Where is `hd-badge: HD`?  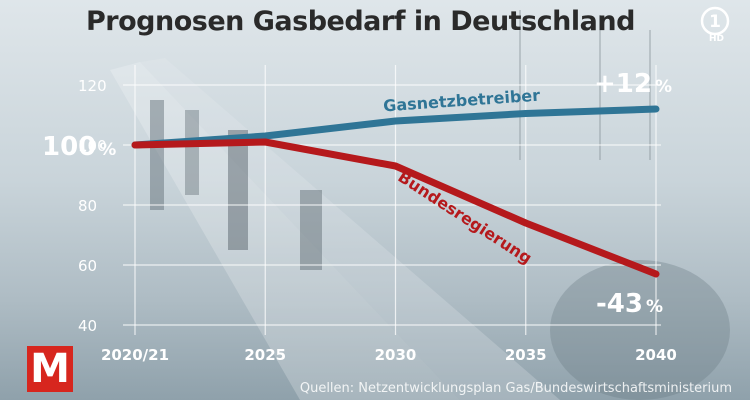
hd-badge: HD is located at coordinates (717, 39).